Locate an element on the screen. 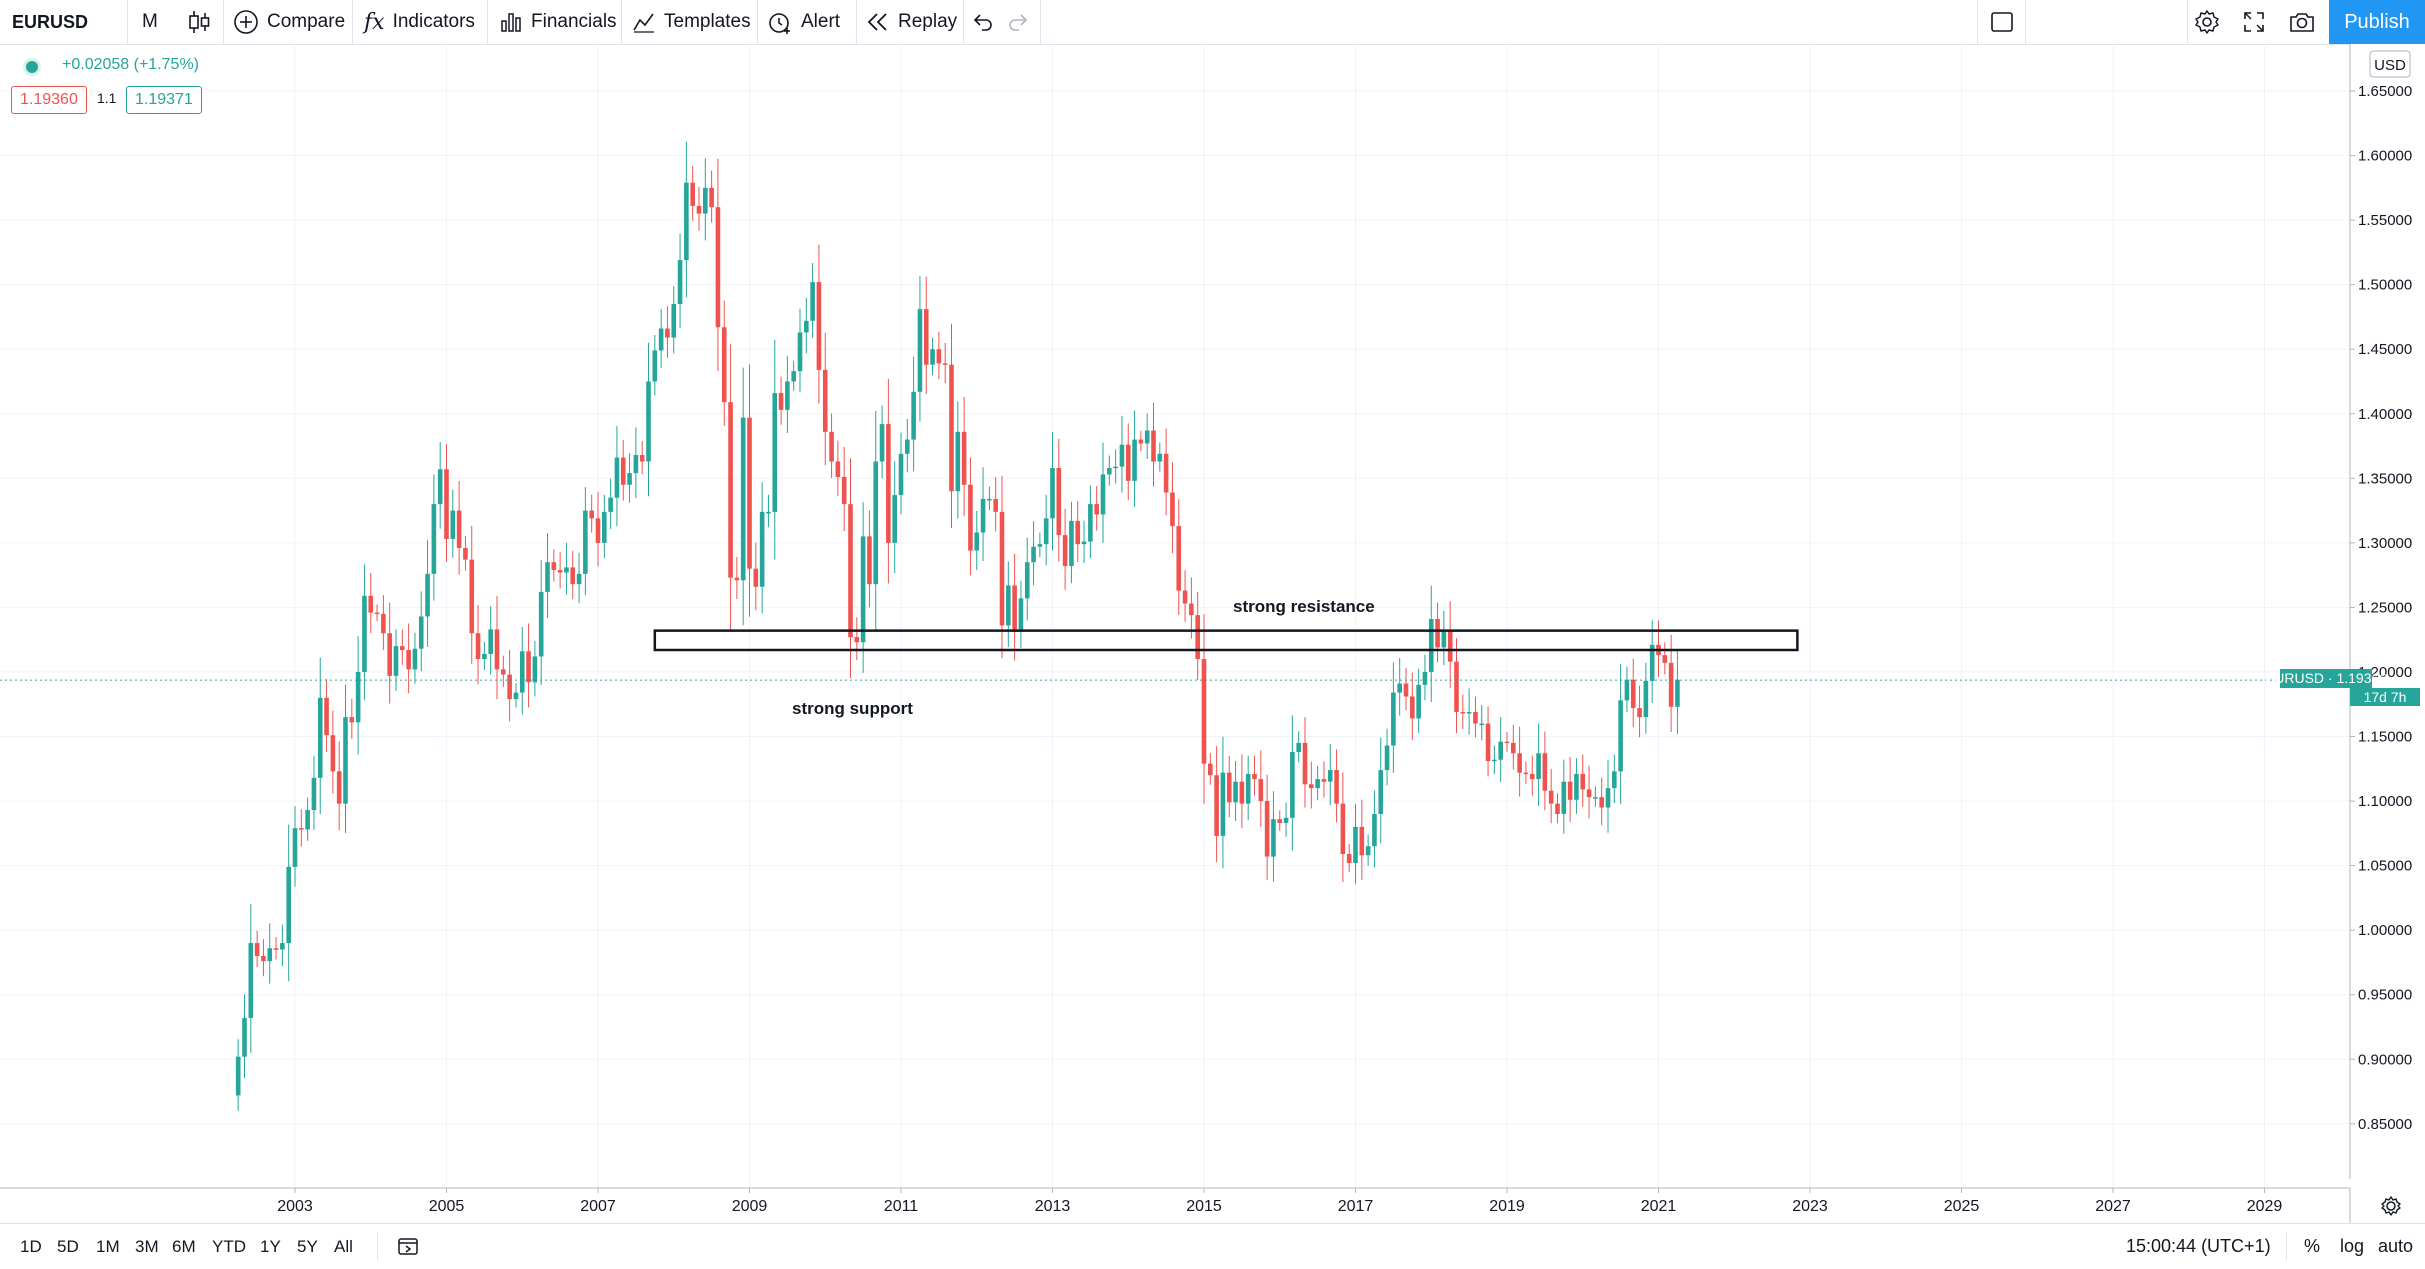 This screenshot has width=2425, height=1269. support-annotation: strong support is located at coordinates (852, 708).